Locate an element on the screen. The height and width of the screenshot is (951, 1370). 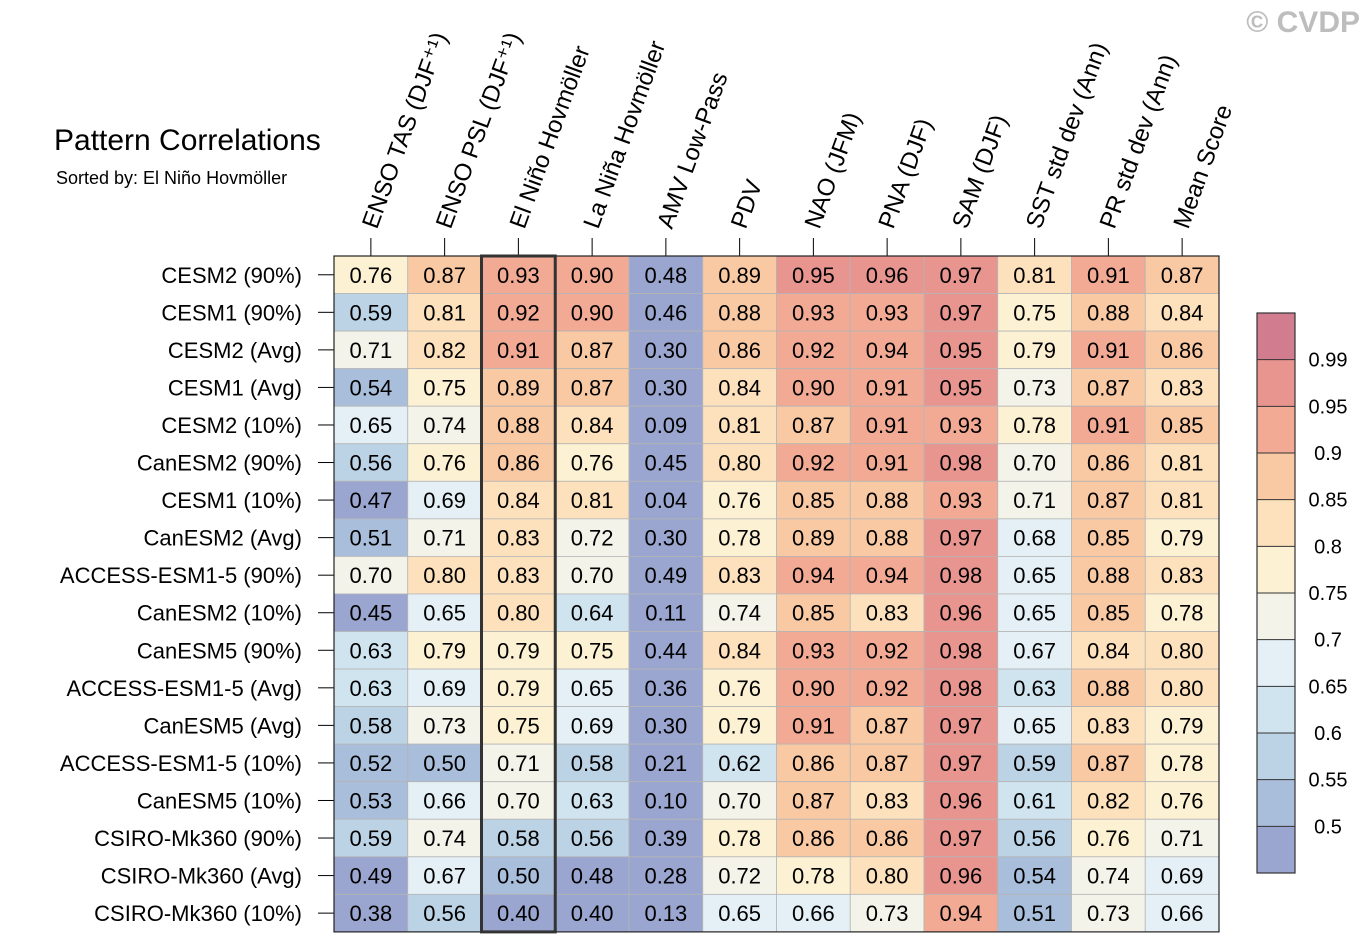
cell-value-label: 0.71 is located at coordinates (444, 538).